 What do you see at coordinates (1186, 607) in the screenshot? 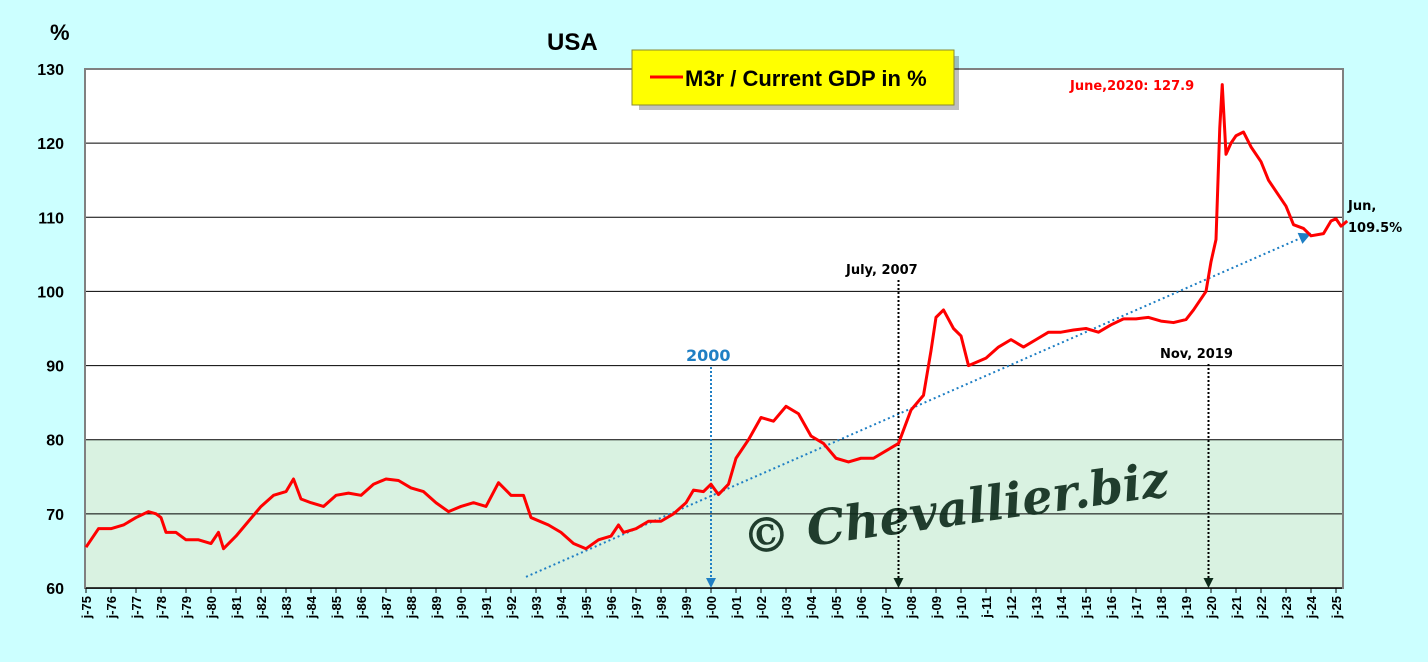
I see `x-tick-label: j-19` at bounding box center [1186, 607].